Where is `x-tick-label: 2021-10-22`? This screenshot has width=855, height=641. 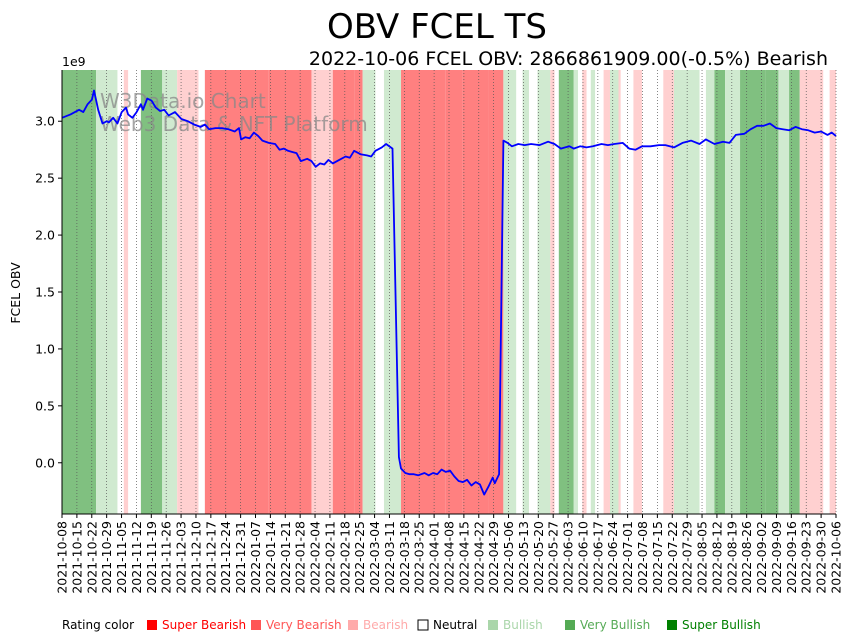 x-tick-label: 2021-10-22 is located at coordinates (91, 557).